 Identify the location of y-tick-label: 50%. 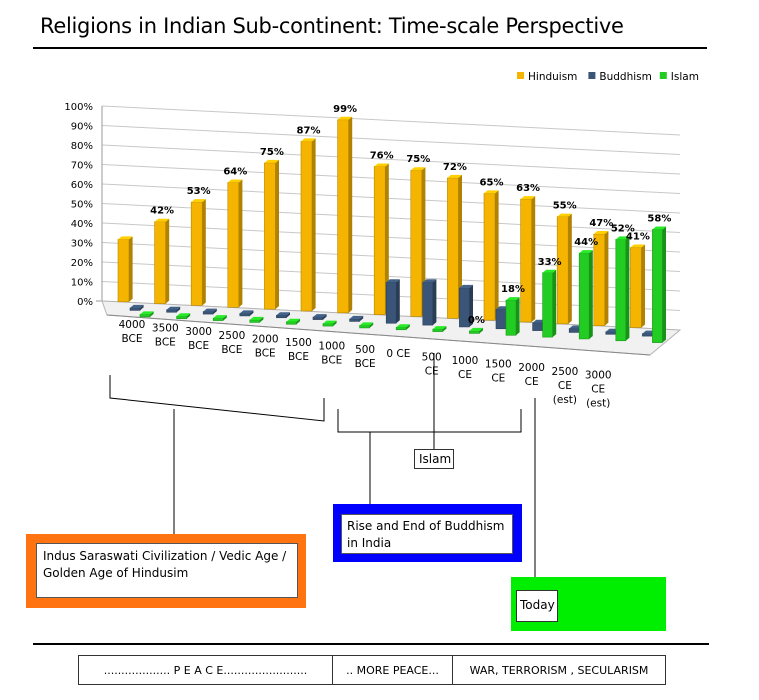
(82, 205).